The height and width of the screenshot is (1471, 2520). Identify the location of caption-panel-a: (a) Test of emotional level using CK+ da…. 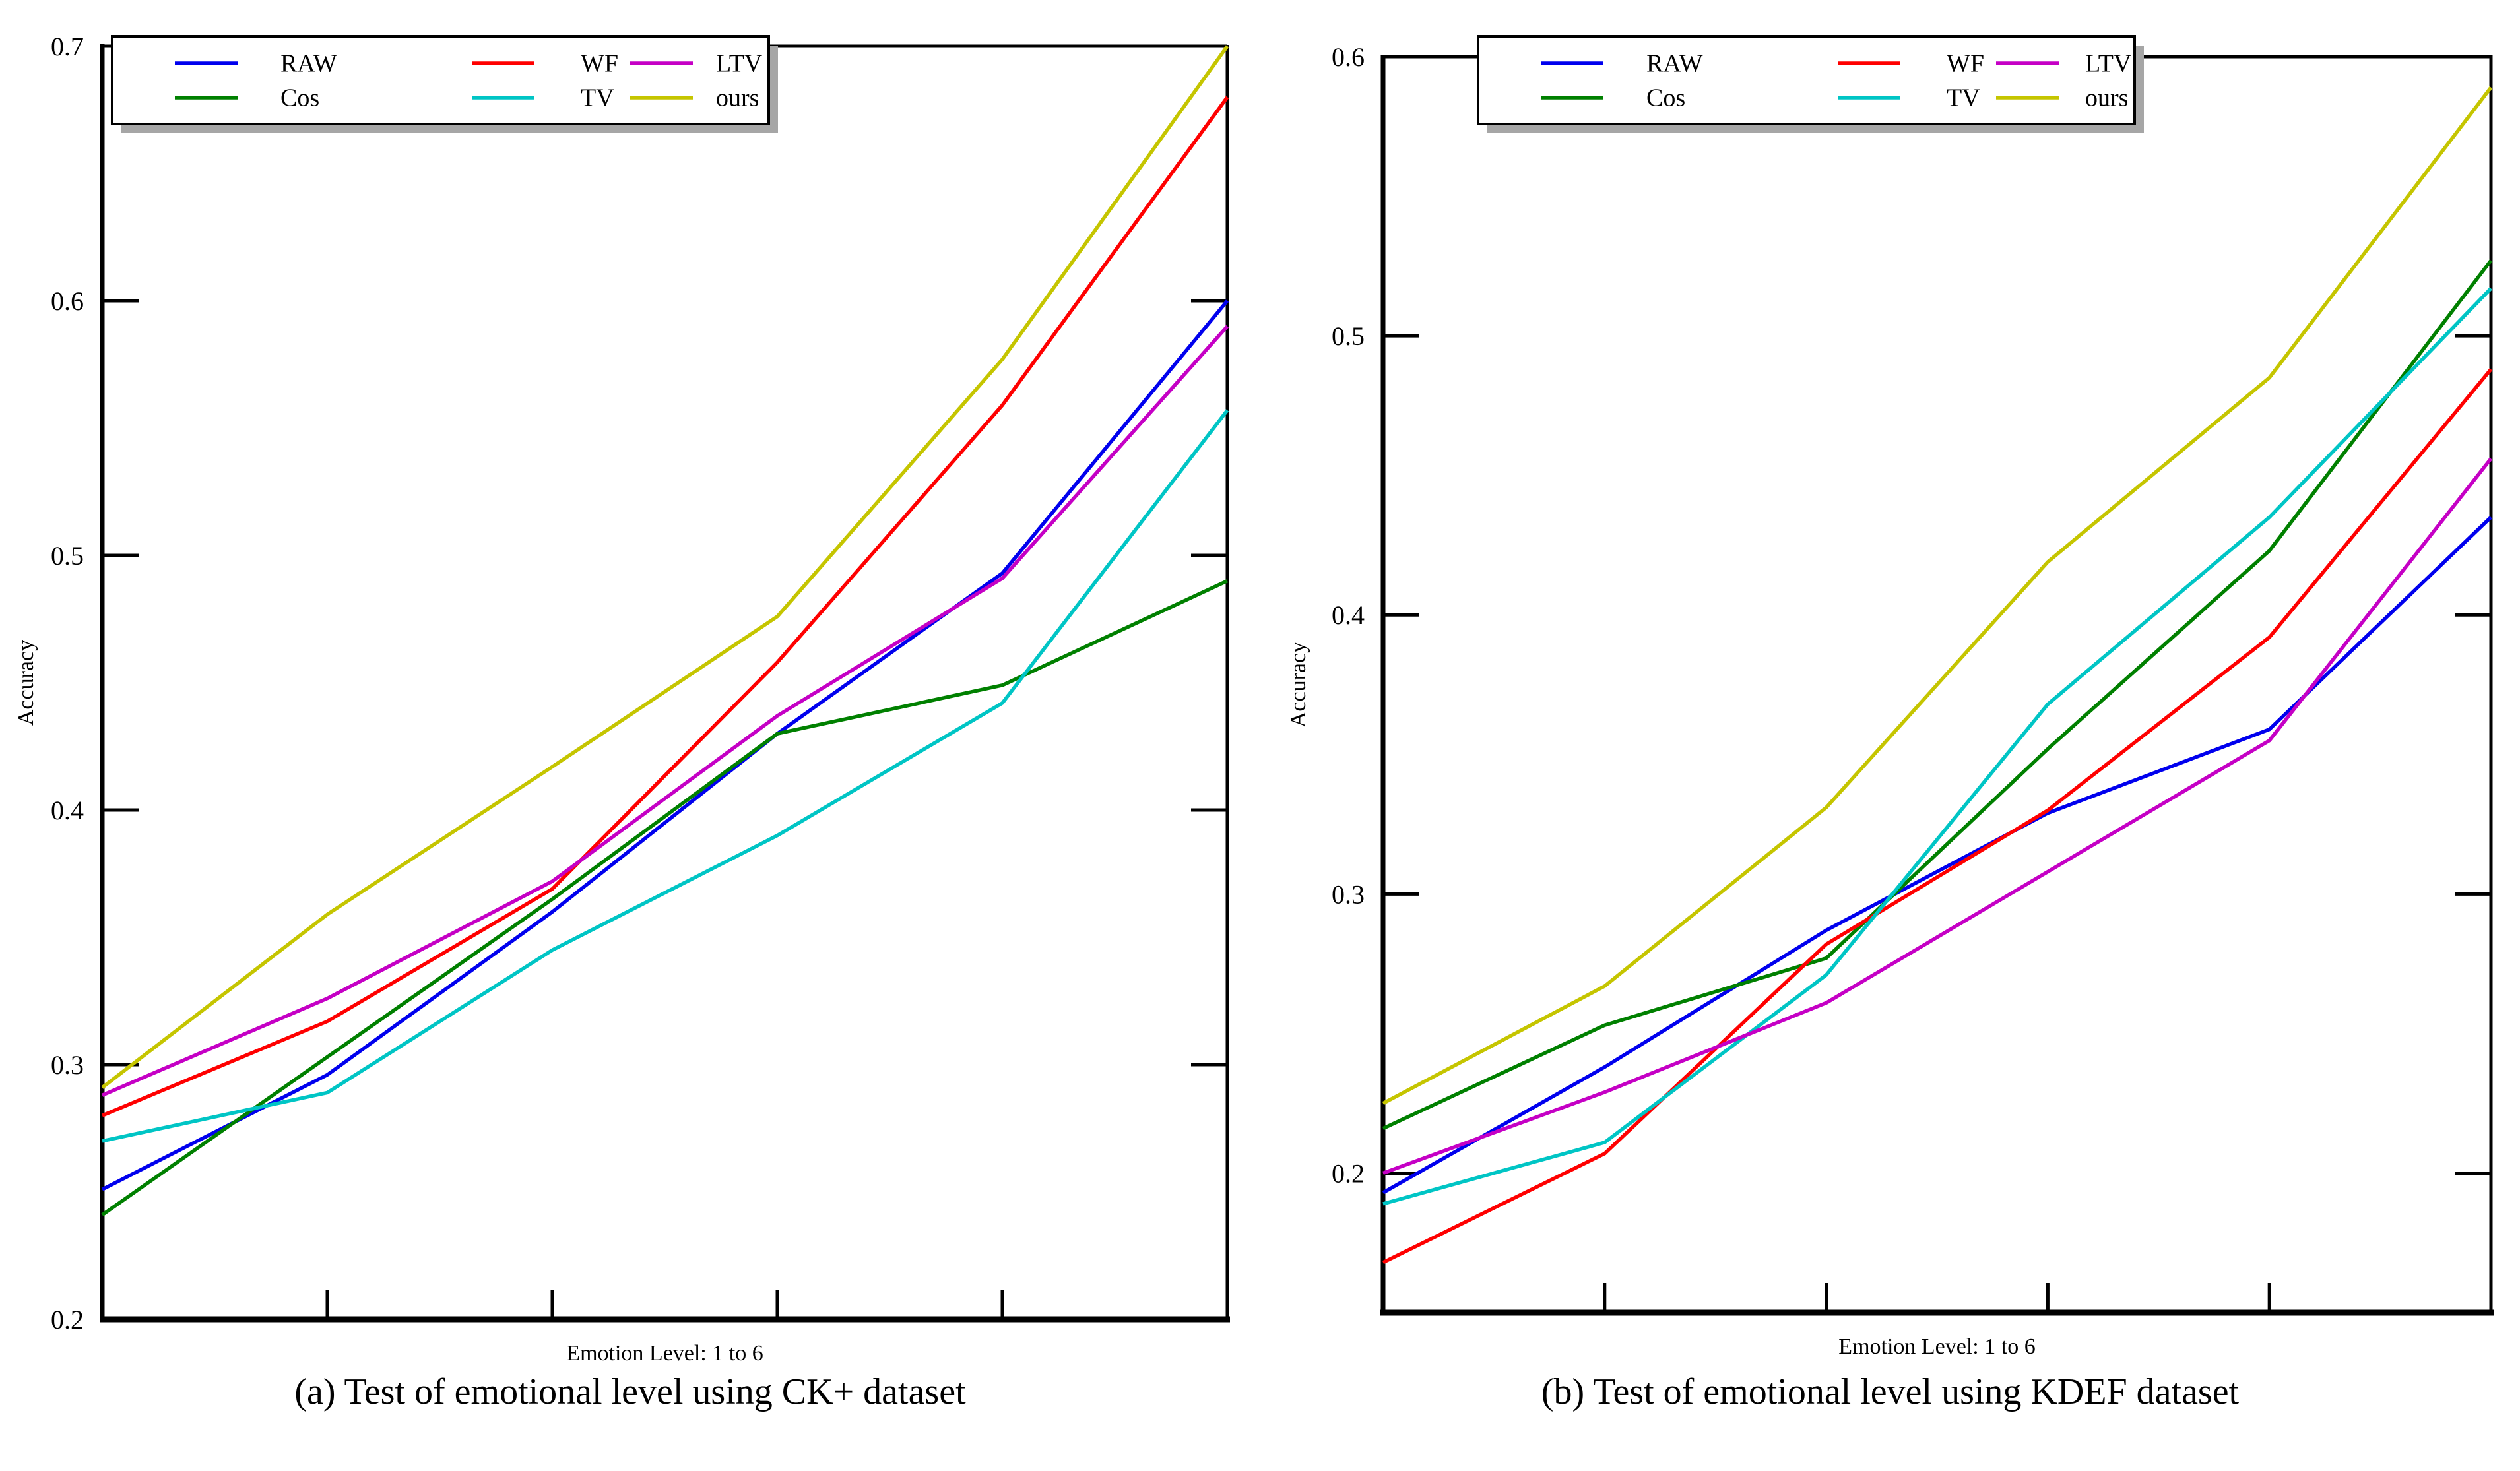
(630, 1391).